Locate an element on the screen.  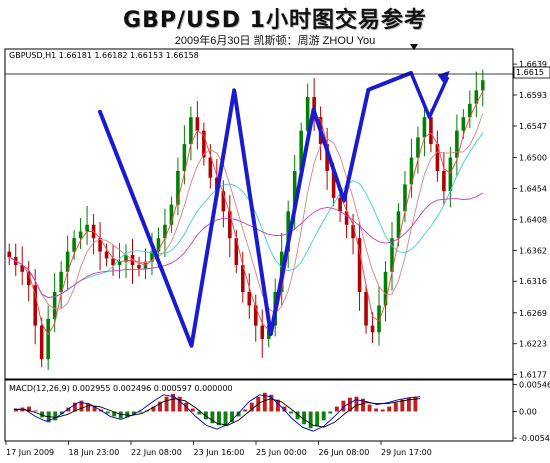
time-tick-label: 17 Jun 2009 is located at coordinates (30, 452).